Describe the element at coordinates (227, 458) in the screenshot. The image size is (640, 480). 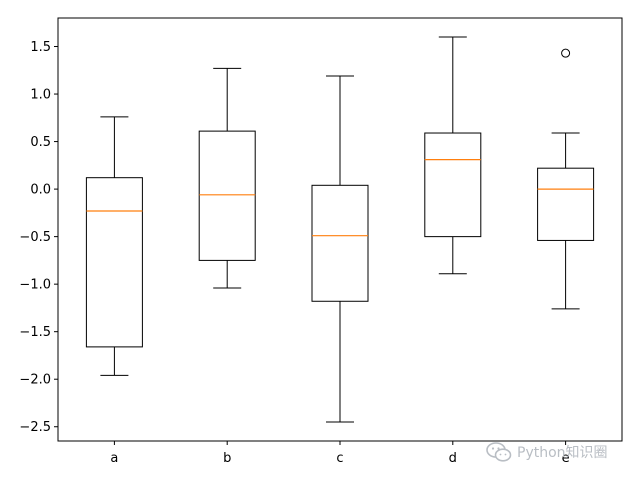
I see `x-tick-label: b` at that location.